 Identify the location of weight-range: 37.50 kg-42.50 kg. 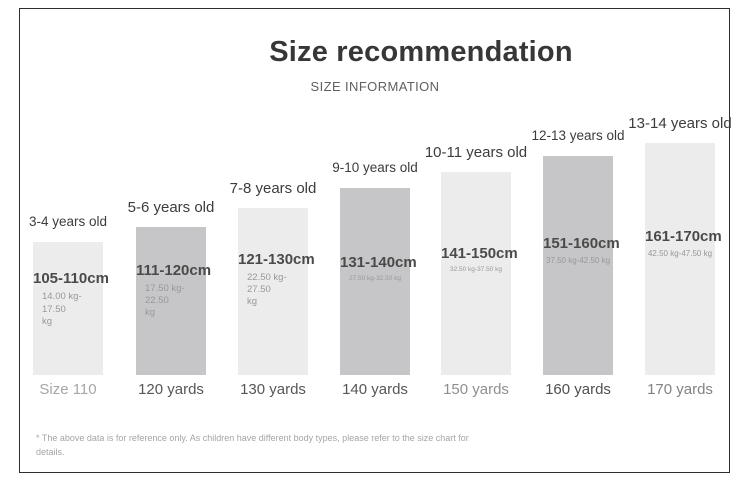
(578, 260).